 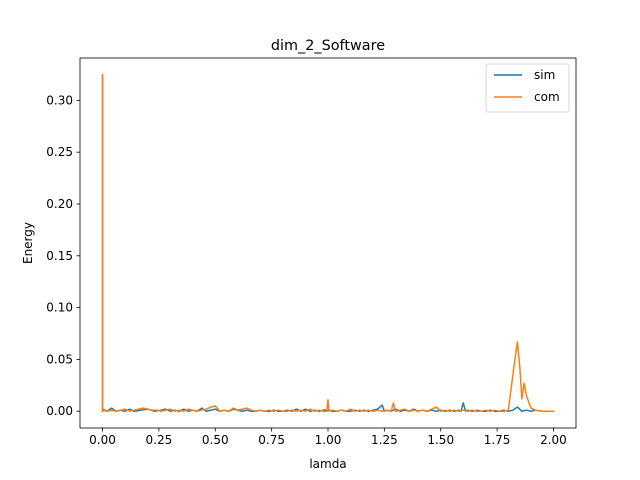 I want to click on x-tick-label: 1.50, so click(x=440, y=440).